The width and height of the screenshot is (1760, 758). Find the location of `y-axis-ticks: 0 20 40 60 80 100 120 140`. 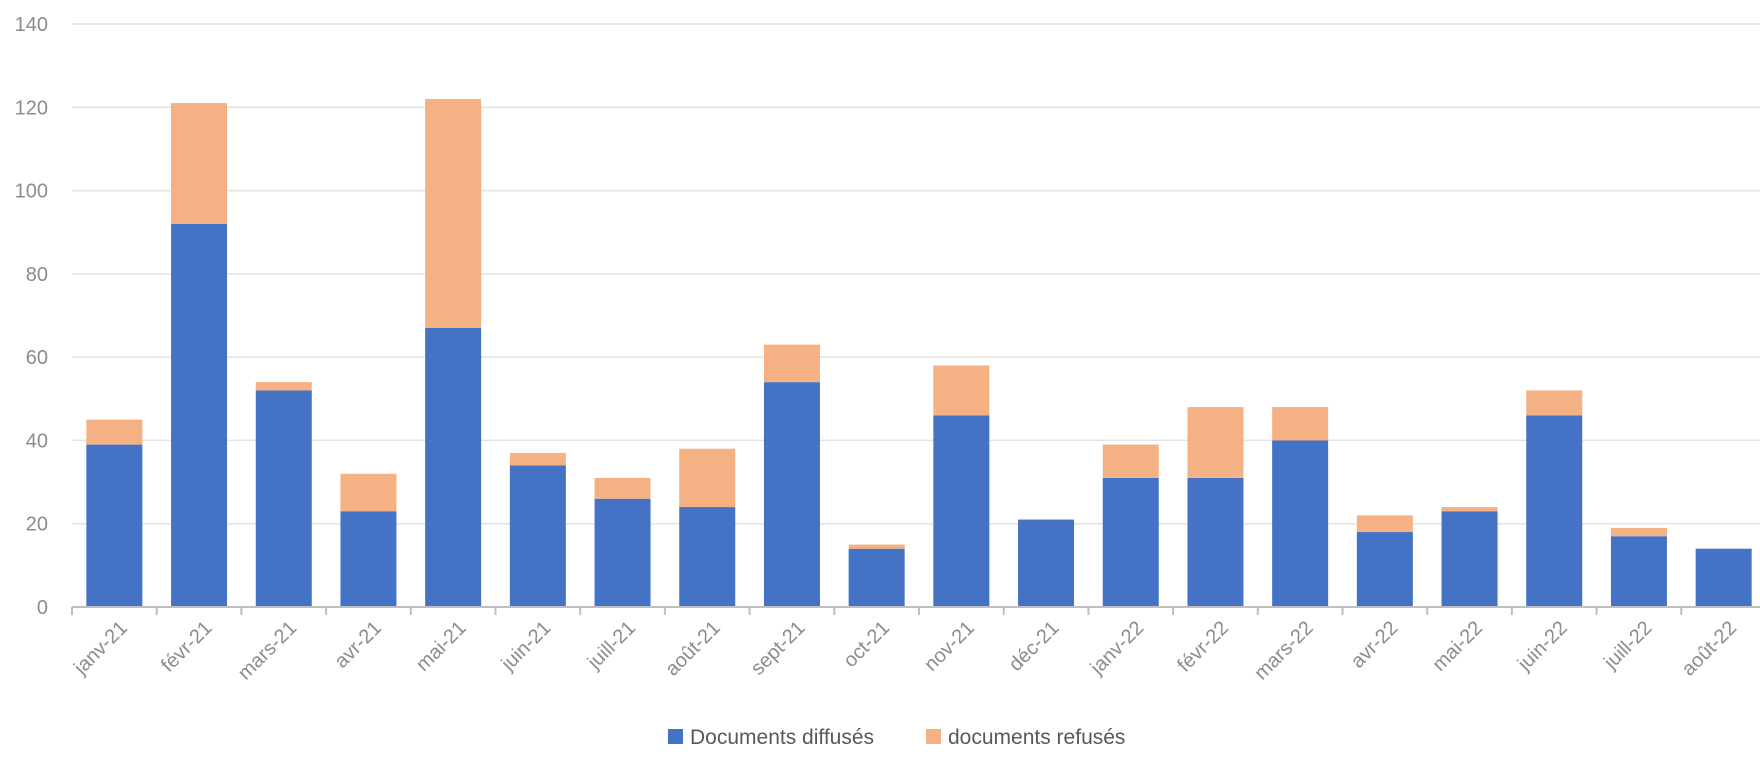

y-axis-ticks: 0 20 40 60 80 100 120 140 is located at coordinates (31, 316).